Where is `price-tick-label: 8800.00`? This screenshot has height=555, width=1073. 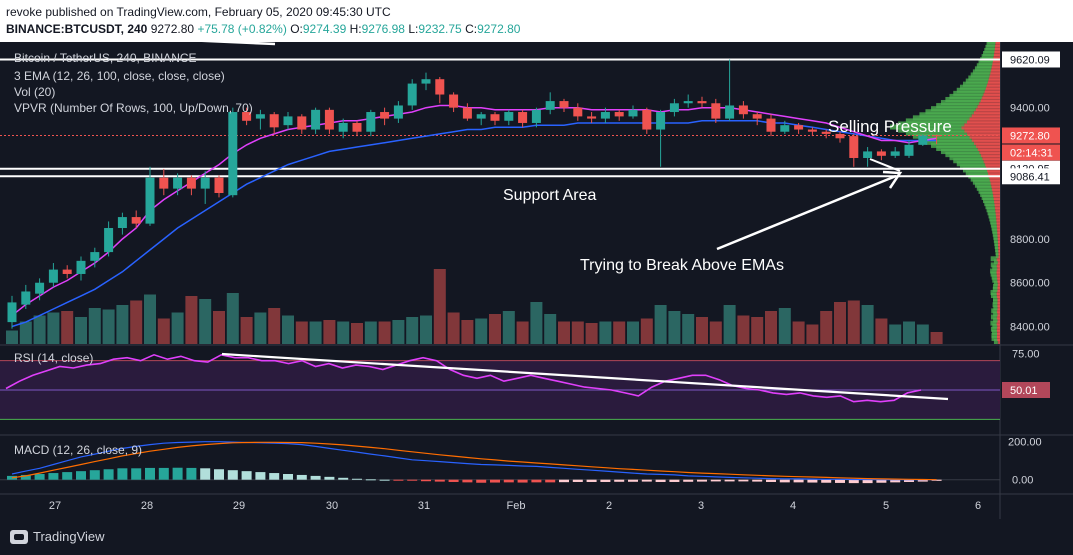 price-tick-label: 8800.00 is located at coordinates (1030, 240).